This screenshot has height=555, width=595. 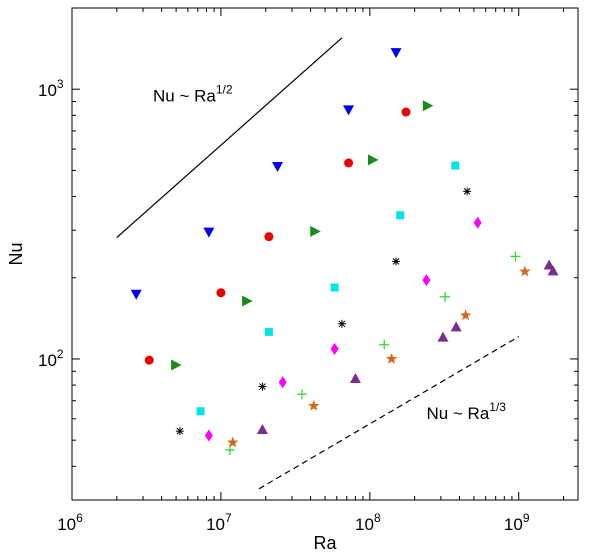 What do you see at coordinates (368, 522) in the screenshot?
I see `x-tick-label: 10⁸` at bounding box center [368, 522].